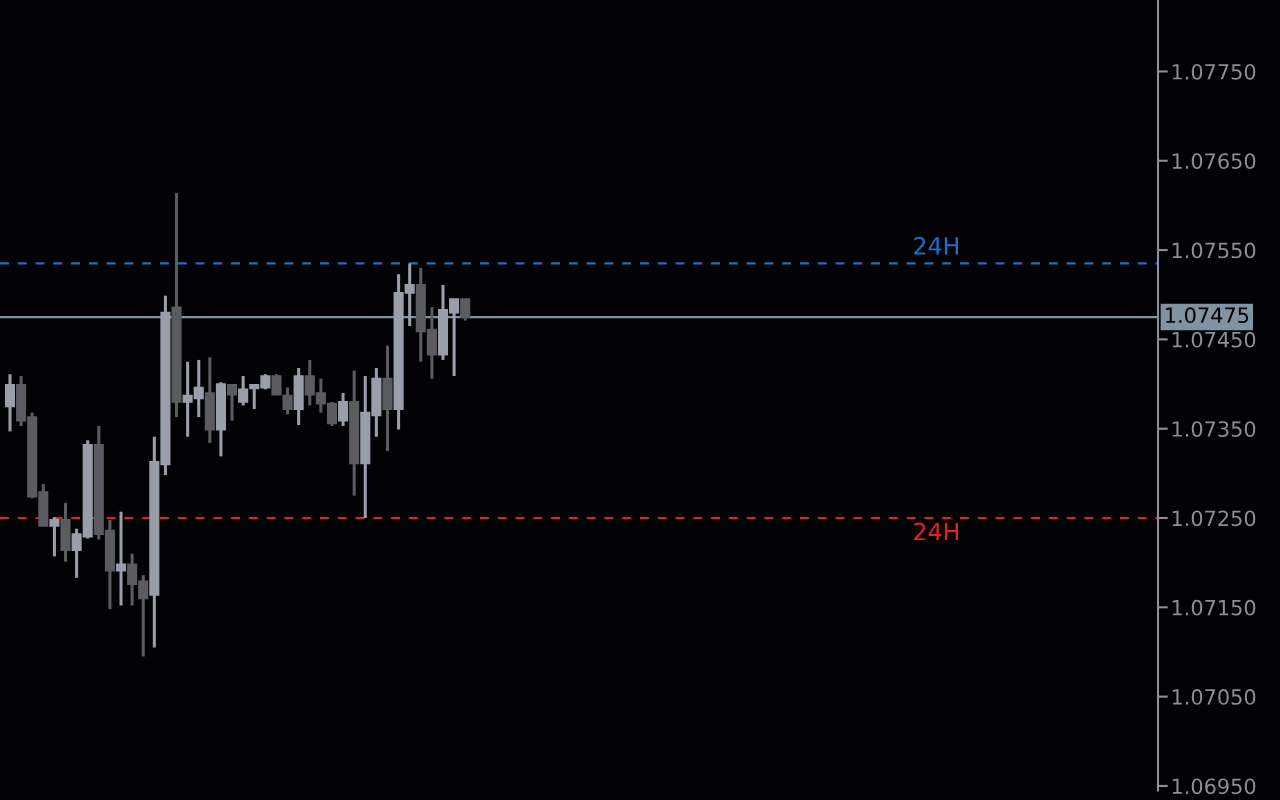 This screenshot has height=800, width=1280. Describe the element at coordinates (1214, 161) in the screenshot. I see `y-tick-label: 1.07650` at that location.